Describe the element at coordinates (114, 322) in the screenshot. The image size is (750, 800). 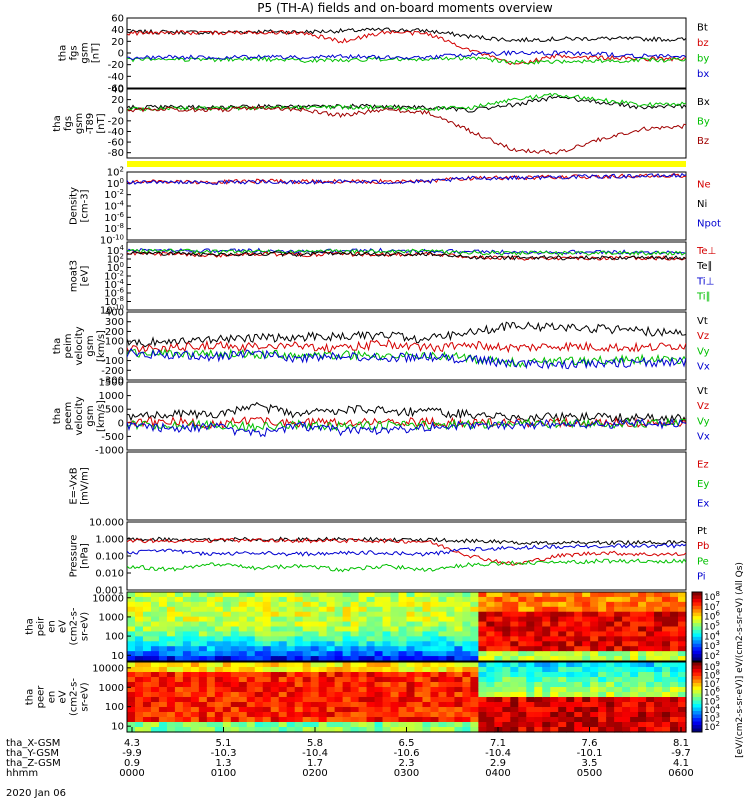
I see `y-tick-label: 300` at that location.